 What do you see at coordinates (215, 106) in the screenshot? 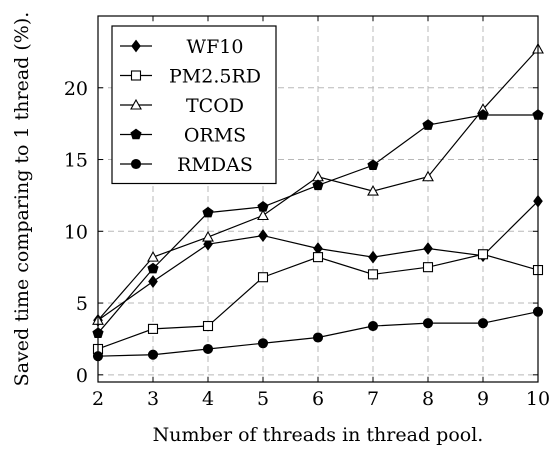
I see `legend-label-tcod: TCOD` at bounding box center [215, 106].